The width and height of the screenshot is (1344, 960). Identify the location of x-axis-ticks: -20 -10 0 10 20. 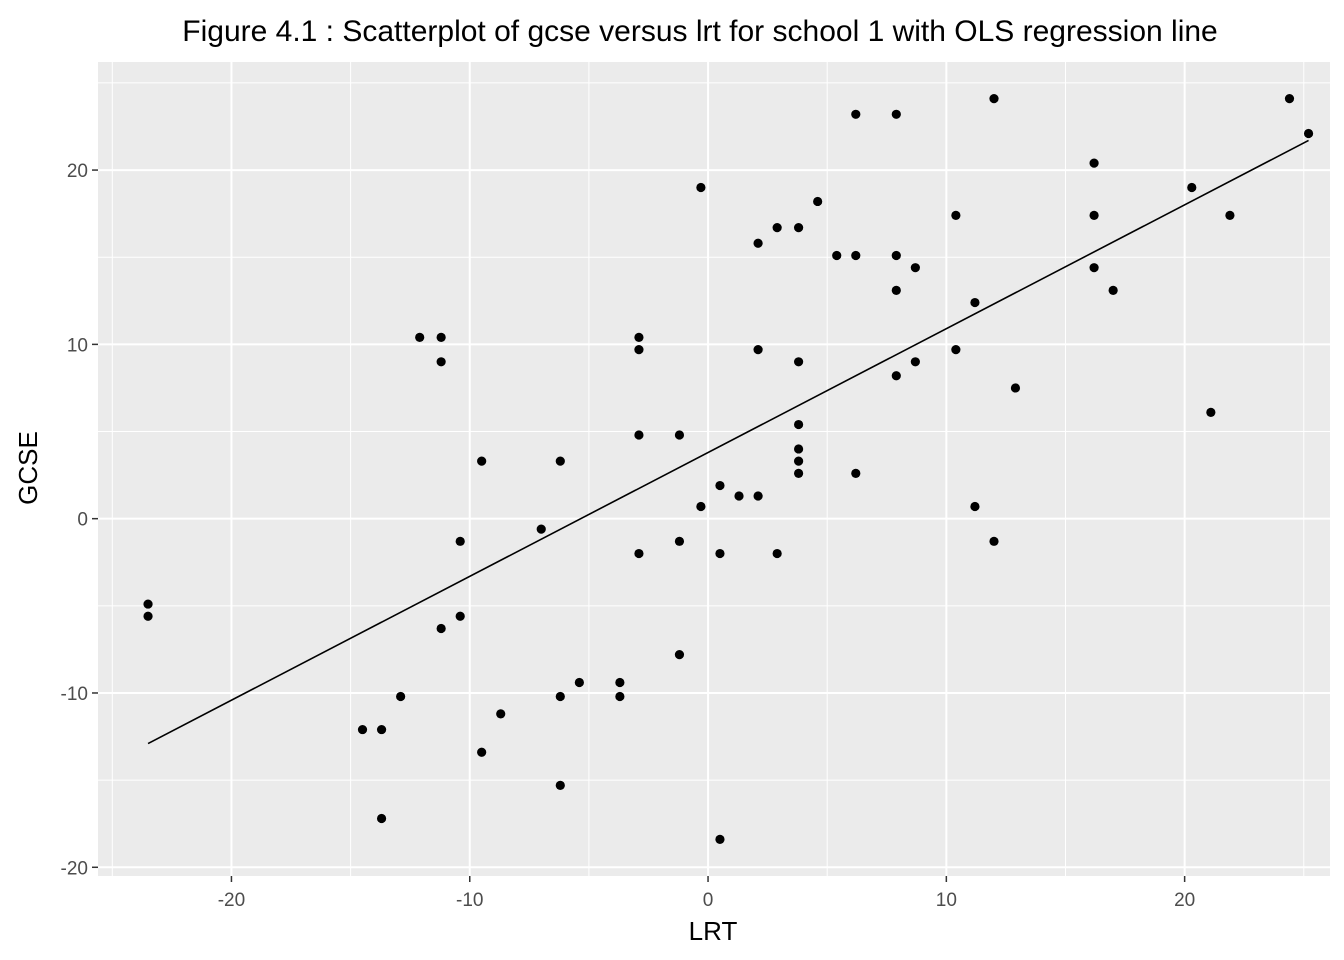
(706, 893).